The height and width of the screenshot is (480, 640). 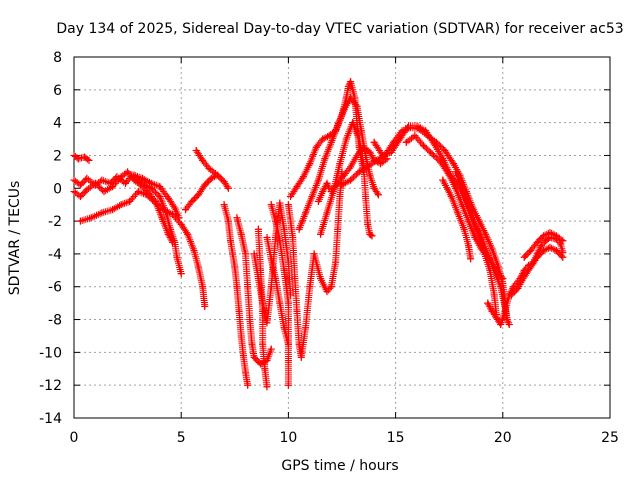 I want to click on y-tick-label: -14, so click(x=50, y=419).